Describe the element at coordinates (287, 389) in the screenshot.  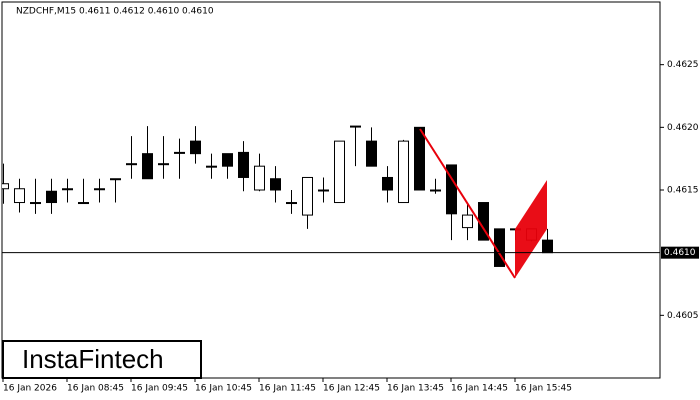
I see `x-tick-label: 16 Jan 11:45` at that location.